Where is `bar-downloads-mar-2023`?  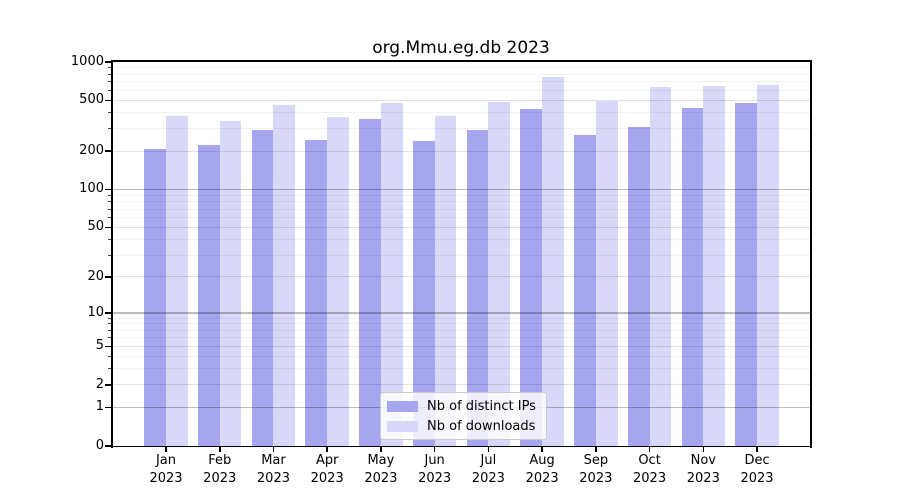
bar-downloads-mar-2023 is located at coordinates (284, 275).